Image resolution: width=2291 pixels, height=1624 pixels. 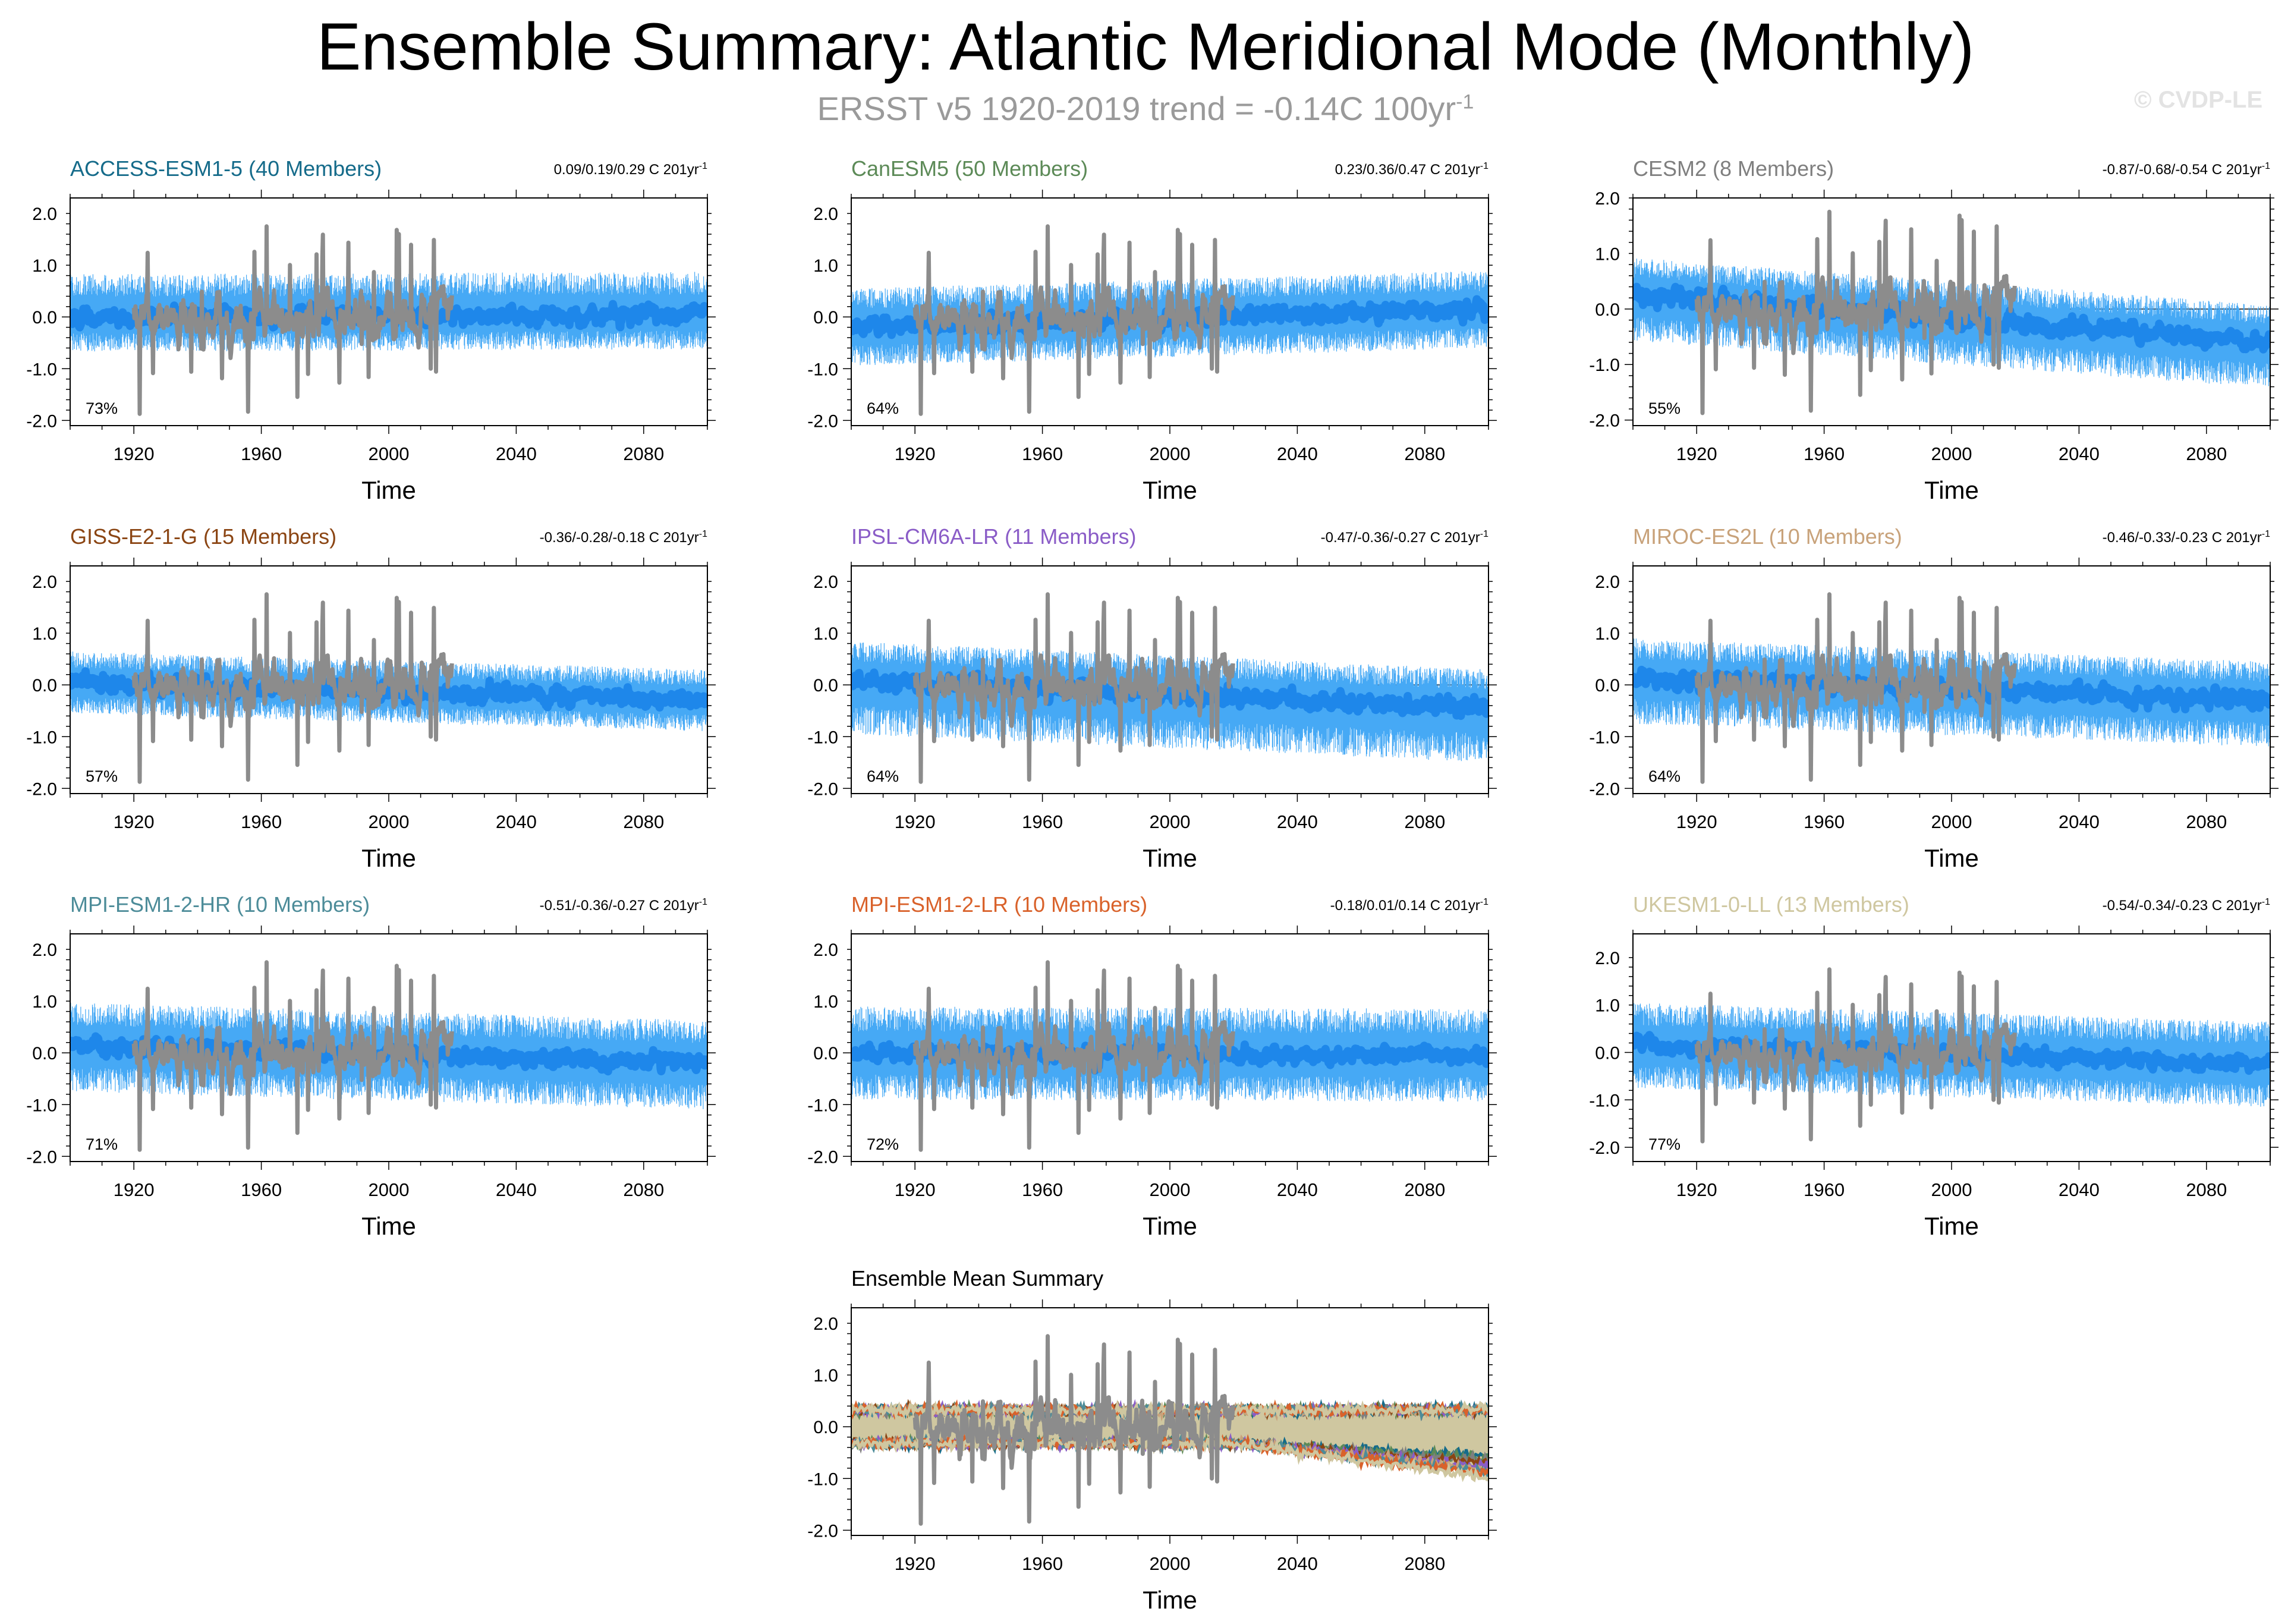 What do you see at coordinates (2182, 906) in the screenshot?
I see `trend-text: -0.54/-0.34/-0.23 C 201yr` at bounding box center [2182, 906].